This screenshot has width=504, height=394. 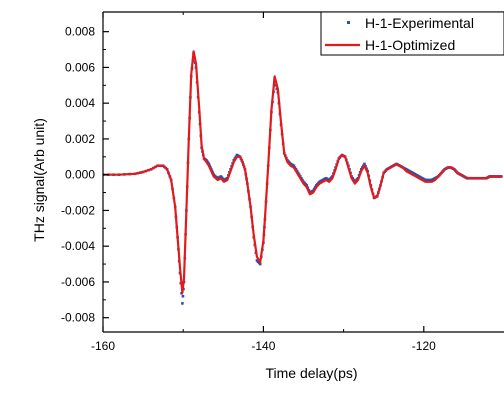 What do you see at coordinates (263, 346) in the screenshot?
I see `x-tick-label: -140` at bounding box center [263, 346].